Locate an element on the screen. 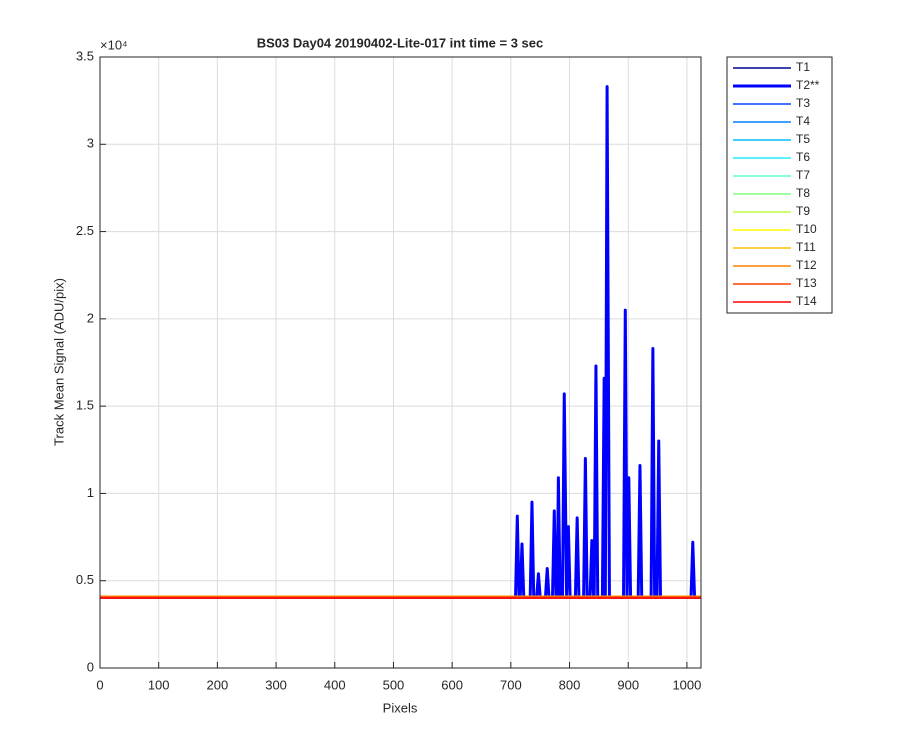  x-tick-label: 600 is located at coordinates (452, 684).